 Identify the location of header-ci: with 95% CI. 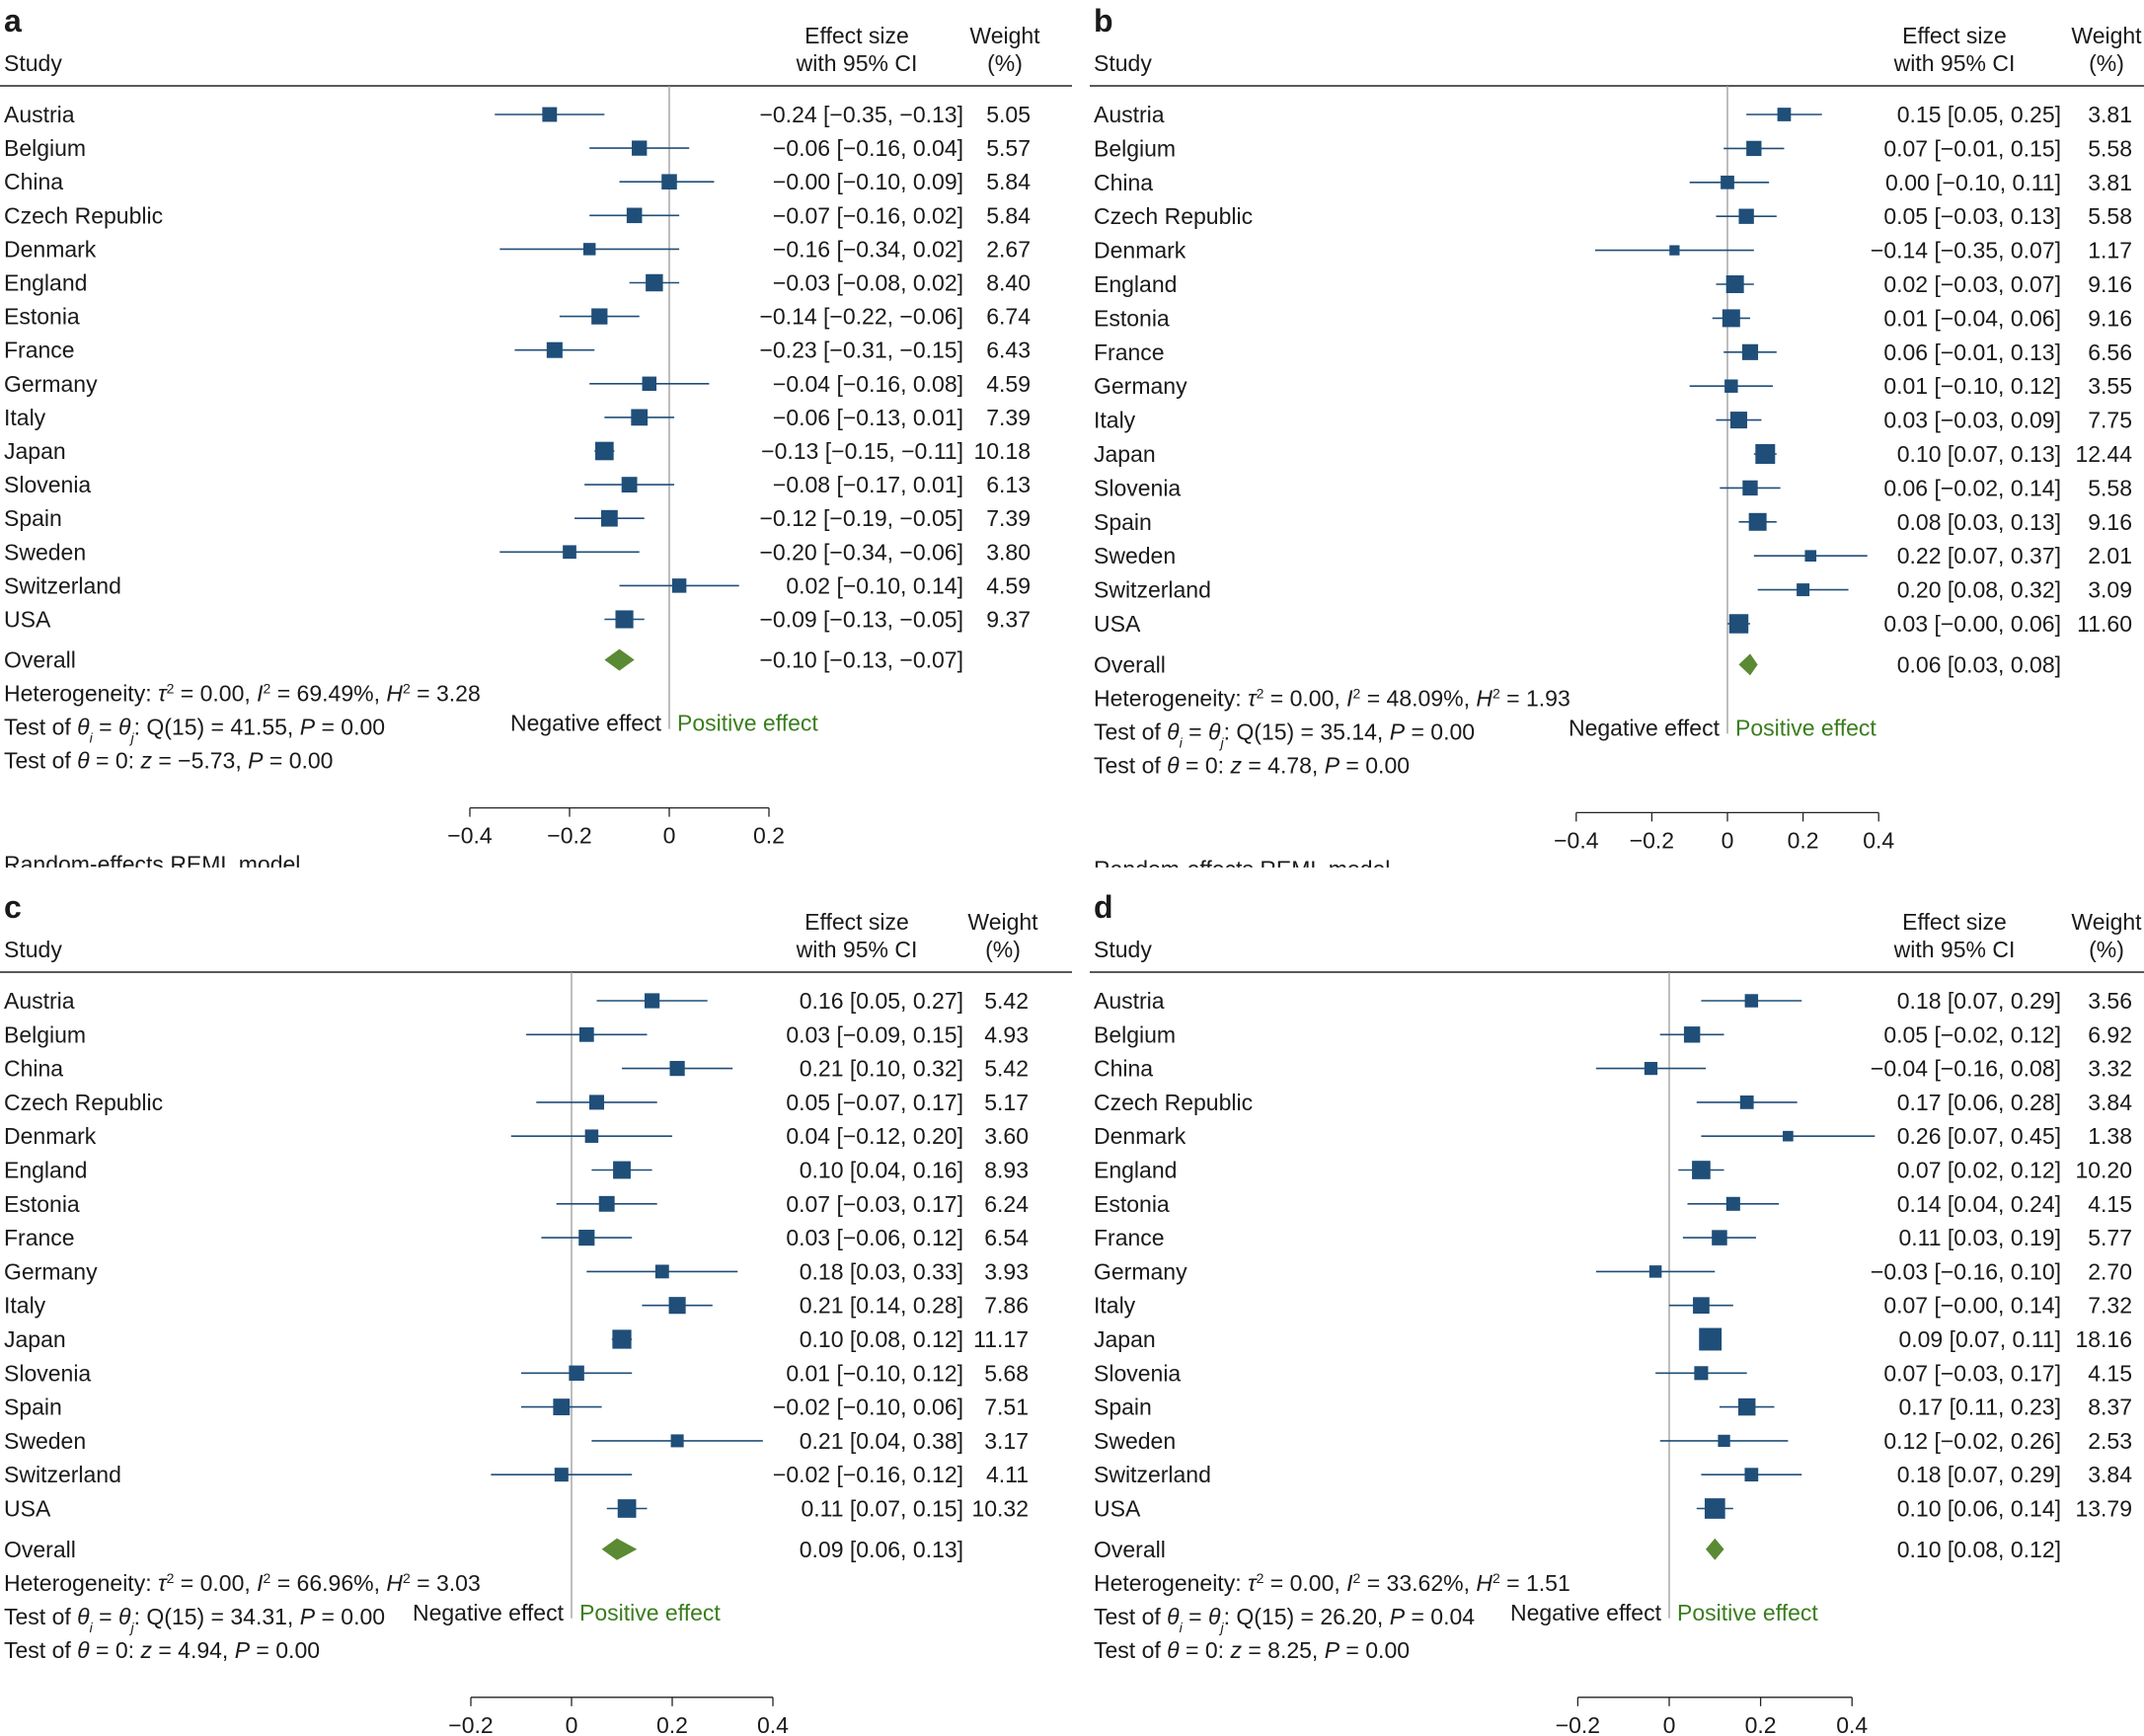
(857, 63).